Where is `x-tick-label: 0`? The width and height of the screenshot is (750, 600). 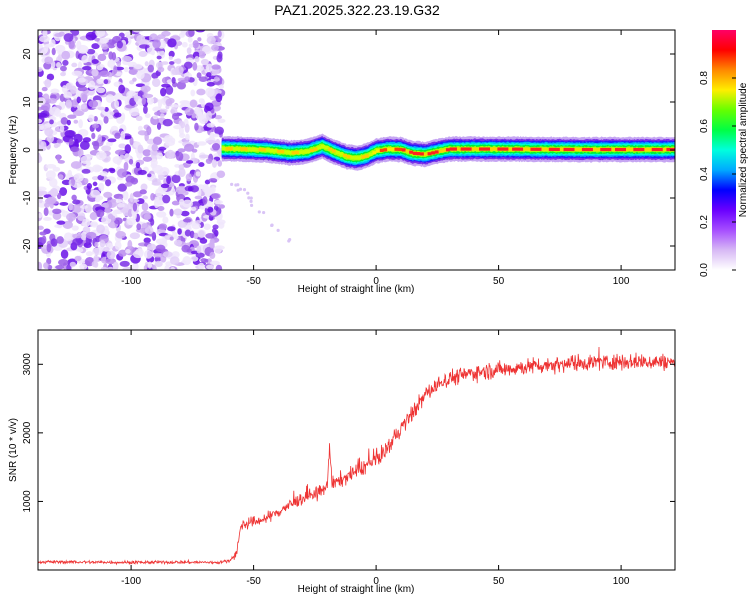
x-tick-label: 0 is located at coordinates (376, 281).